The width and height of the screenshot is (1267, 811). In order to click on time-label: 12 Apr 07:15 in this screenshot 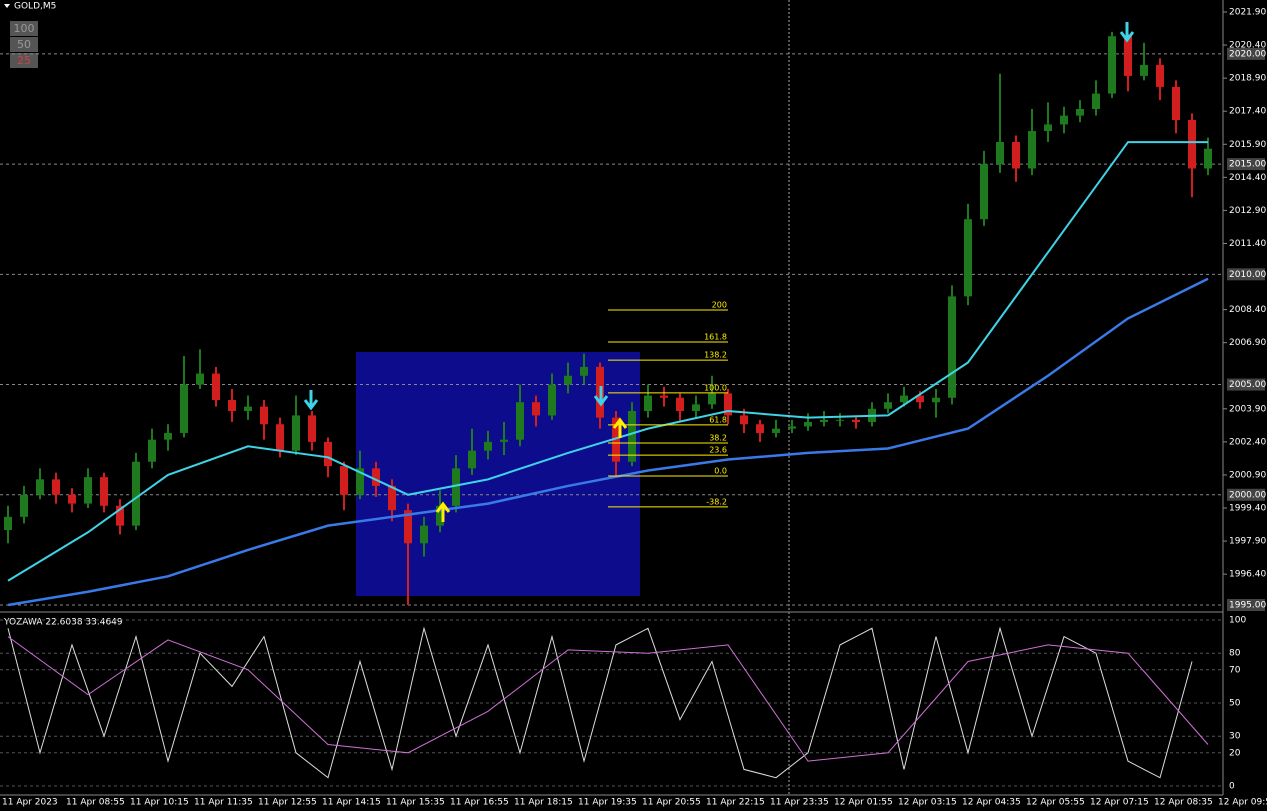, I will do `click(1119, 803)`.